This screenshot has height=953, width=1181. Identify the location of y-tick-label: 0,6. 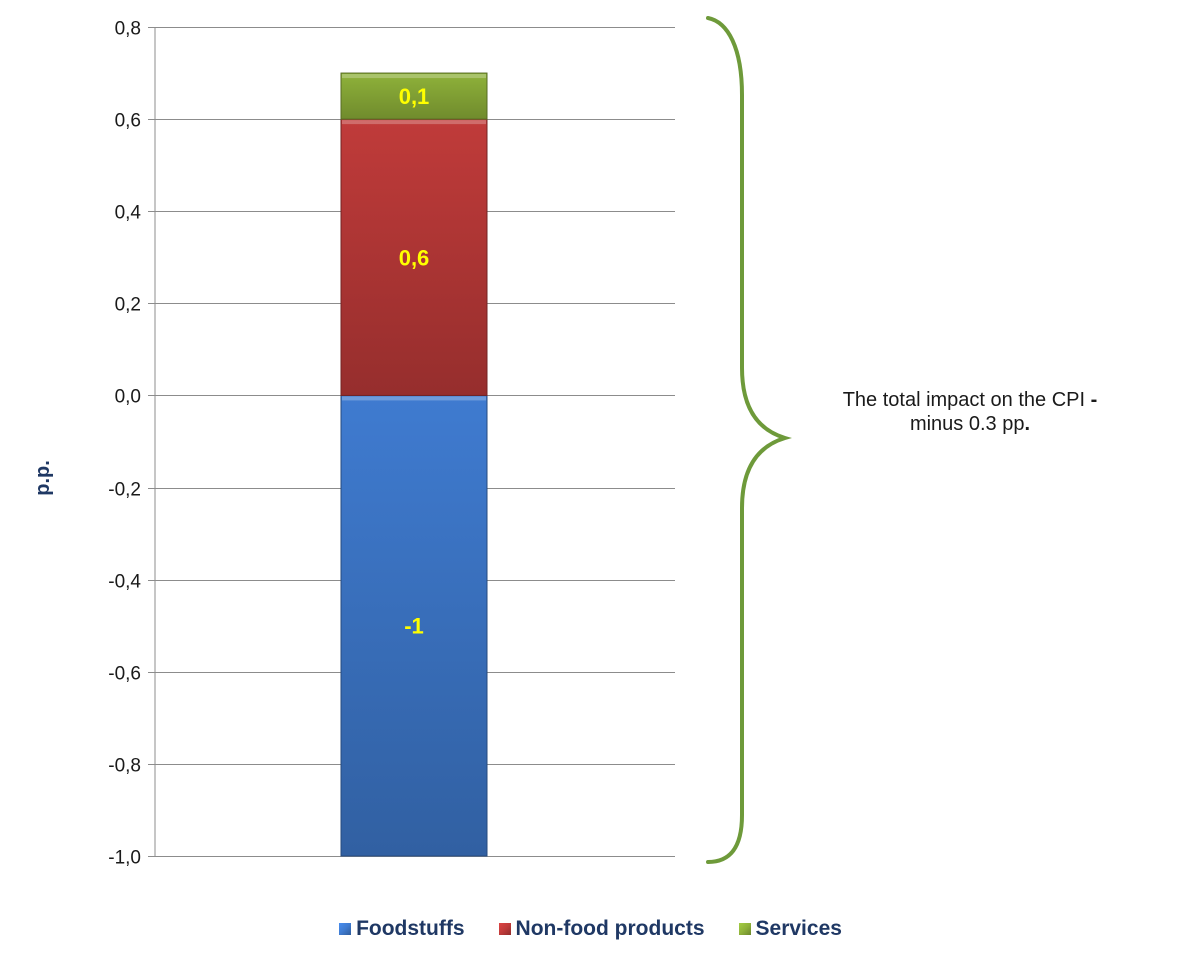
(128, 121).